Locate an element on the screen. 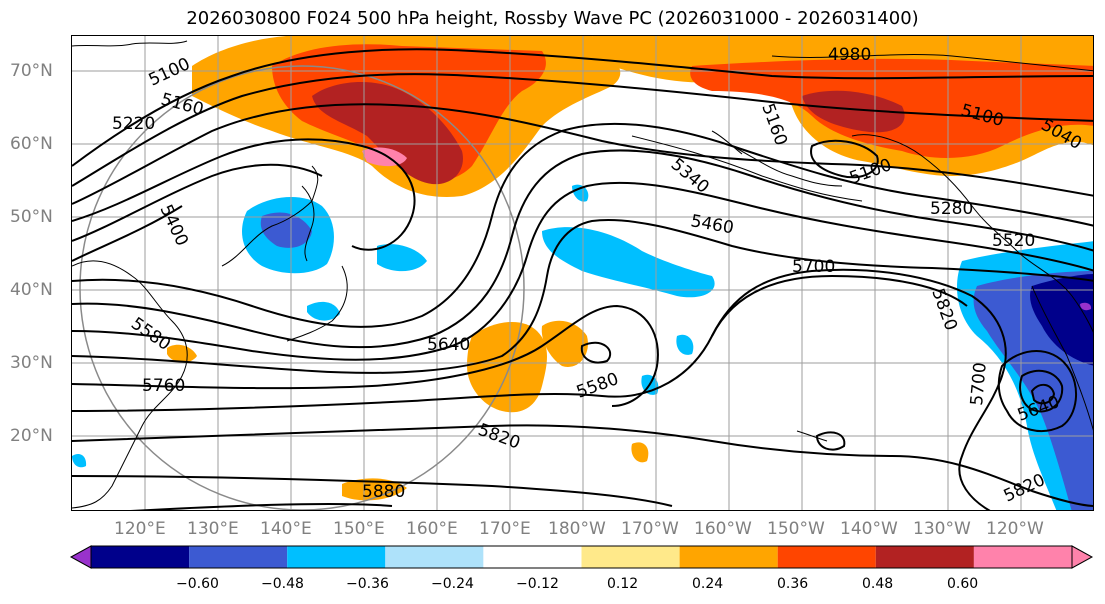 The width and height of the screenshot is (1105, 604). contour-label: 5160 is located at coordinates (774, 124).